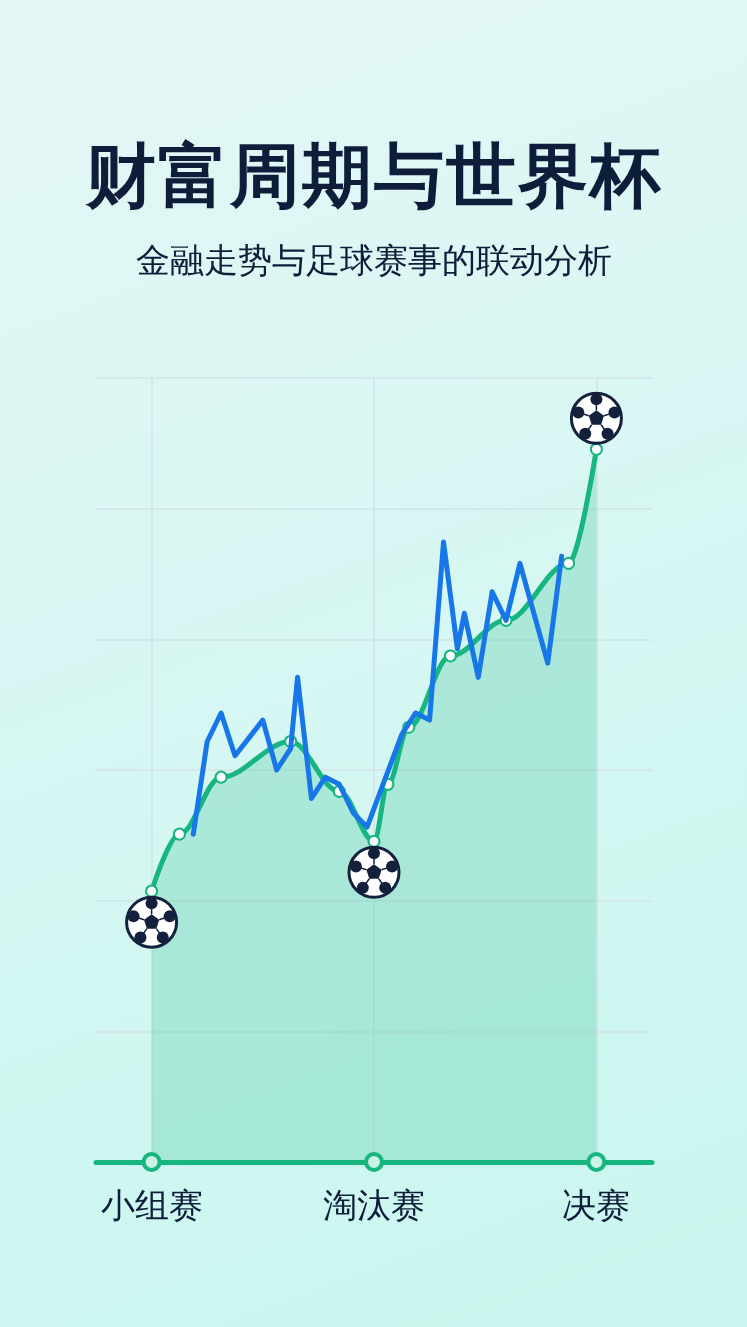 The height and width of the screenshot is (1327, 747). Describe the element at coordinates (596, 1205) in the screenshot. I see `x-tick-label: 决赛` at that location.